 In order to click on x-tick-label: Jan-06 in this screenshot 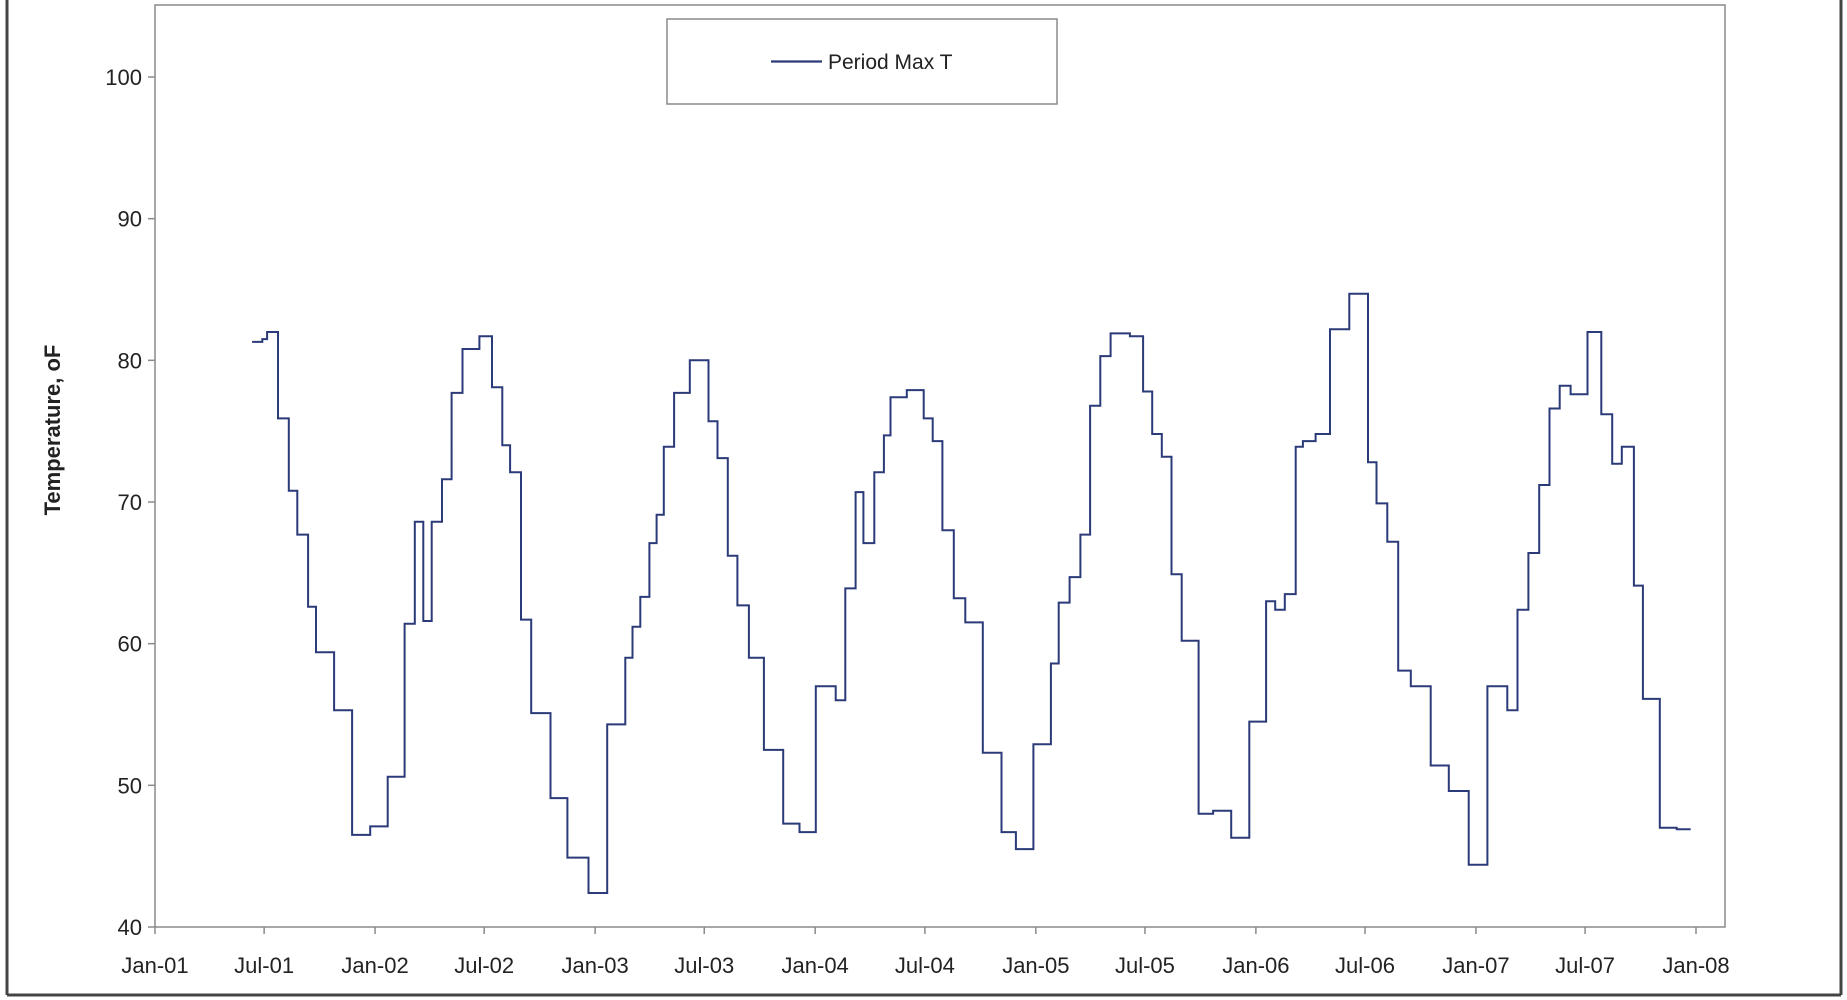, I will do `click(1255, 965)`.